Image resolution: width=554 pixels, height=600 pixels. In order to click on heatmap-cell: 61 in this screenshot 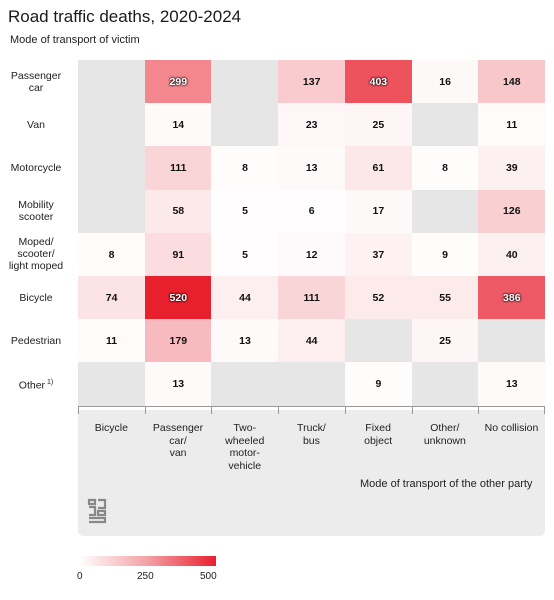, I will do `click(378, 168)`.